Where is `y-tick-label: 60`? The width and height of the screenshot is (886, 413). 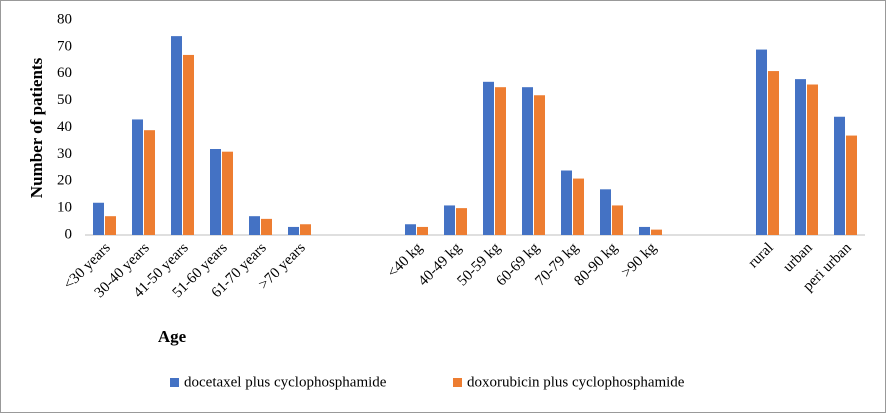 y-tick-label: 60 is located at coordinates (64, 73).